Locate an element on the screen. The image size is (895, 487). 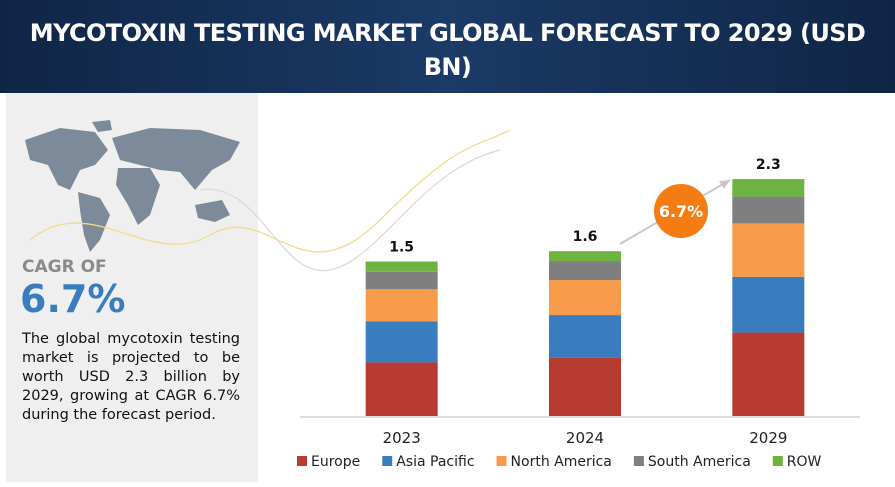
cagr-value: 6.7% is located at coordinates (72, 299).